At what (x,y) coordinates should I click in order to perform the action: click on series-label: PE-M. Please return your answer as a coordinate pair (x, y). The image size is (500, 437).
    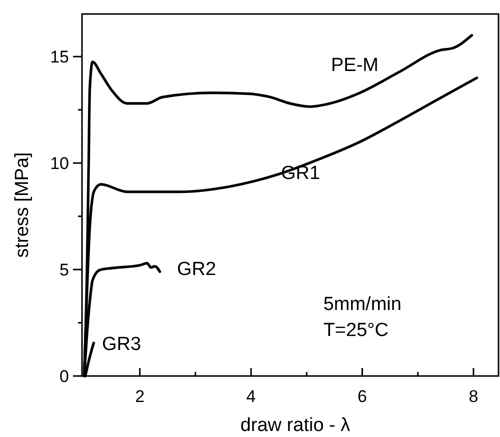
    Looking at the image, I should click on (354, 65).